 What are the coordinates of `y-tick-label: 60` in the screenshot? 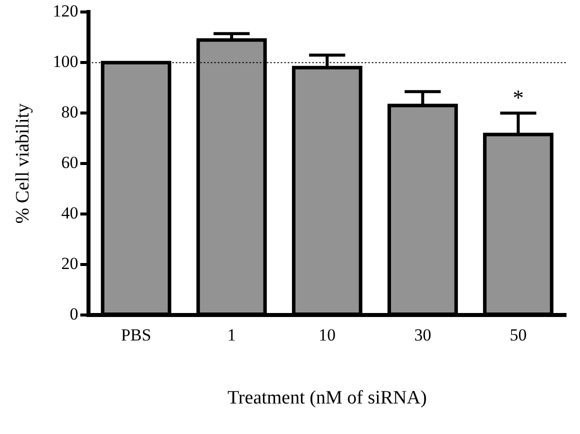 It's located at (69, 162).